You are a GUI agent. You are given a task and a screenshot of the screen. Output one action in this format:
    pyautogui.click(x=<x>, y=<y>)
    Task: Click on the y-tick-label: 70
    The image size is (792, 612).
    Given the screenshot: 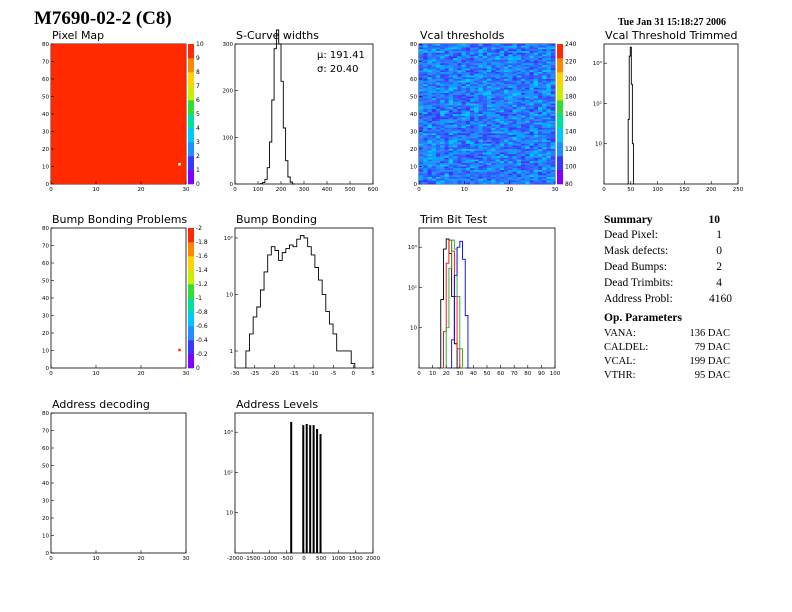 What is the action you would take?
    pyautogui.click(x=45, y=63)
    